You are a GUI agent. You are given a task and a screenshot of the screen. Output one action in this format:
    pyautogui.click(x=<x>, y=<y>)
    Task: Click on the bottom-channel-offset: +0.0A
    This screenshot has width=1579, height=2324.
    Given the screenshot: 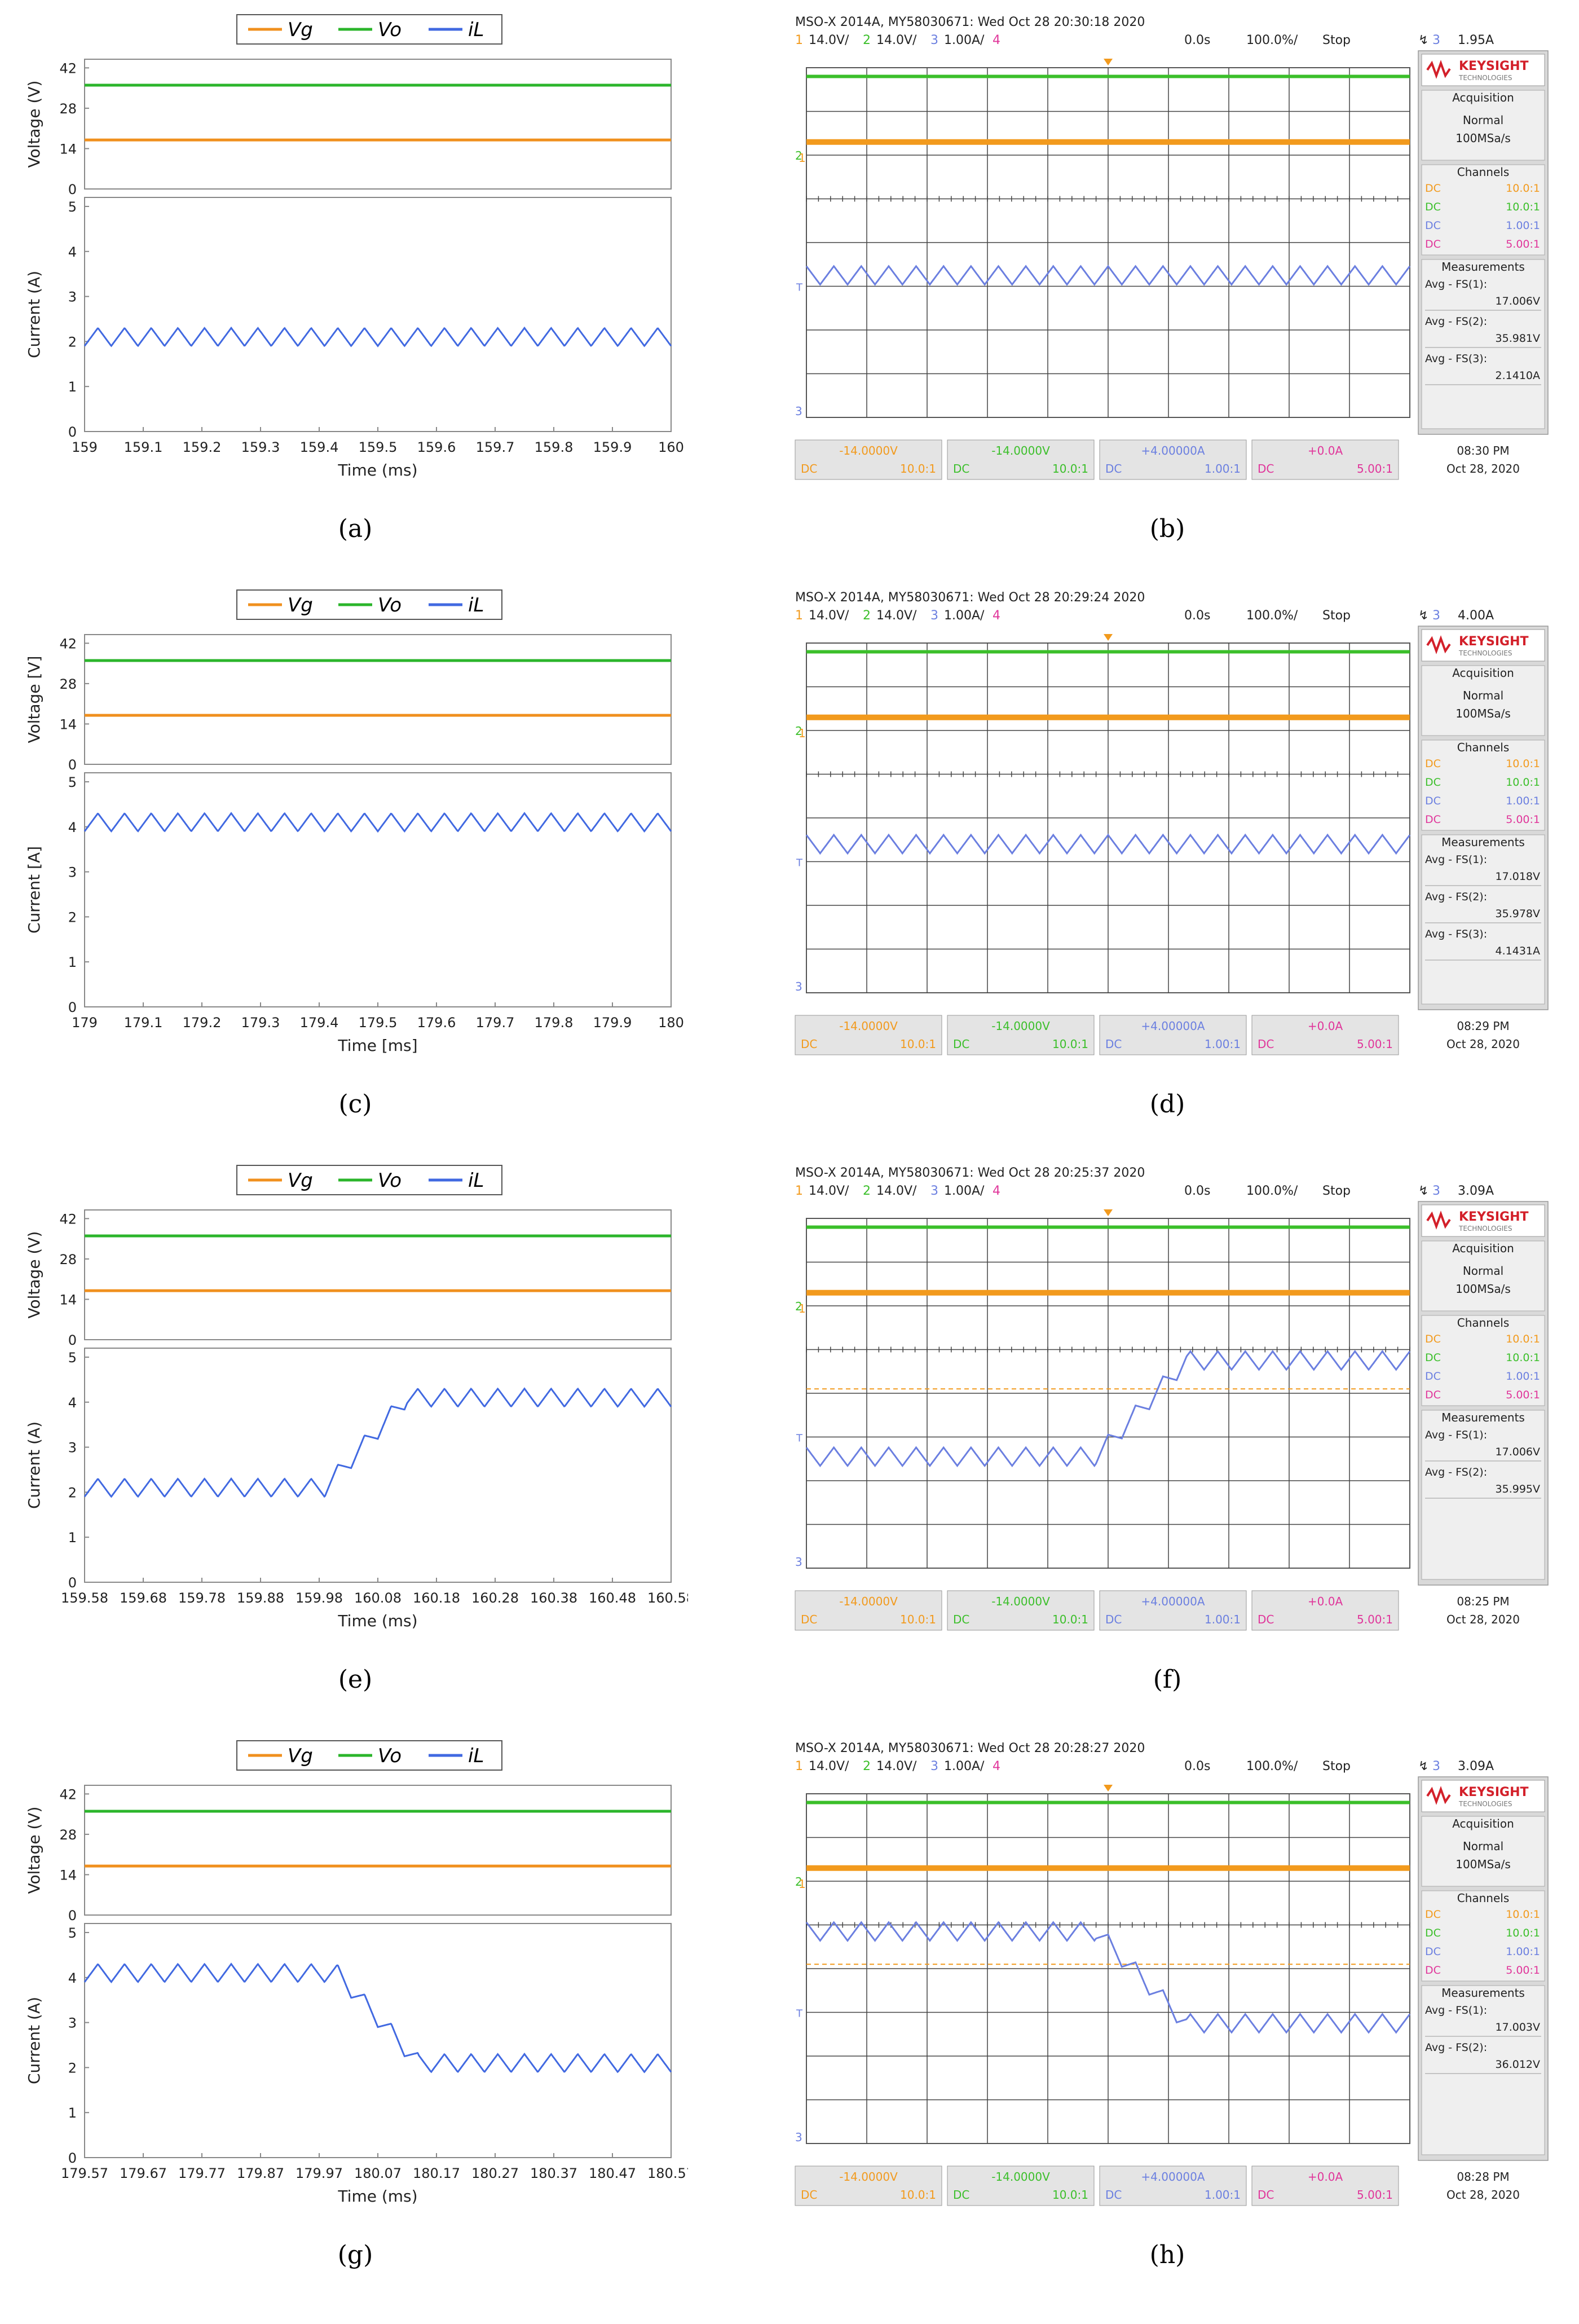 What is the action you would take?
    pyautogui.click(x=1326, y=450)
    